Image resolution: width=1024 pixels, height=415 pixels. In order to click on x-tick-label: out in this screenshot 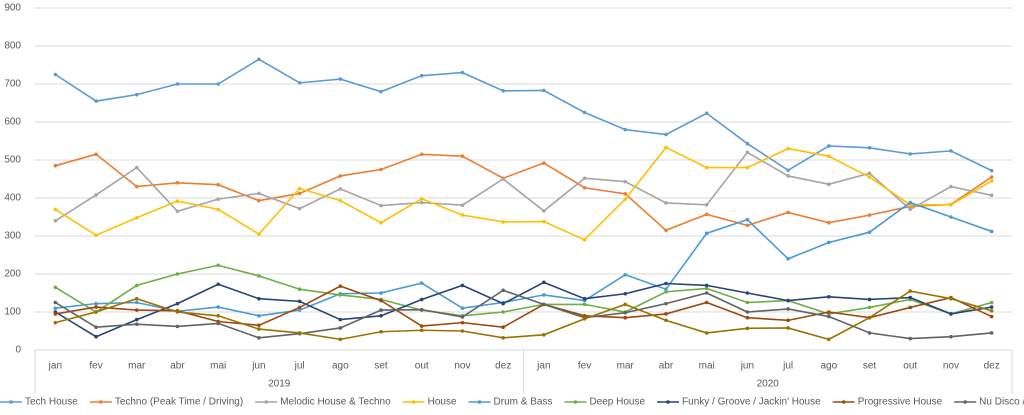, I will do `click(422, 366)`.